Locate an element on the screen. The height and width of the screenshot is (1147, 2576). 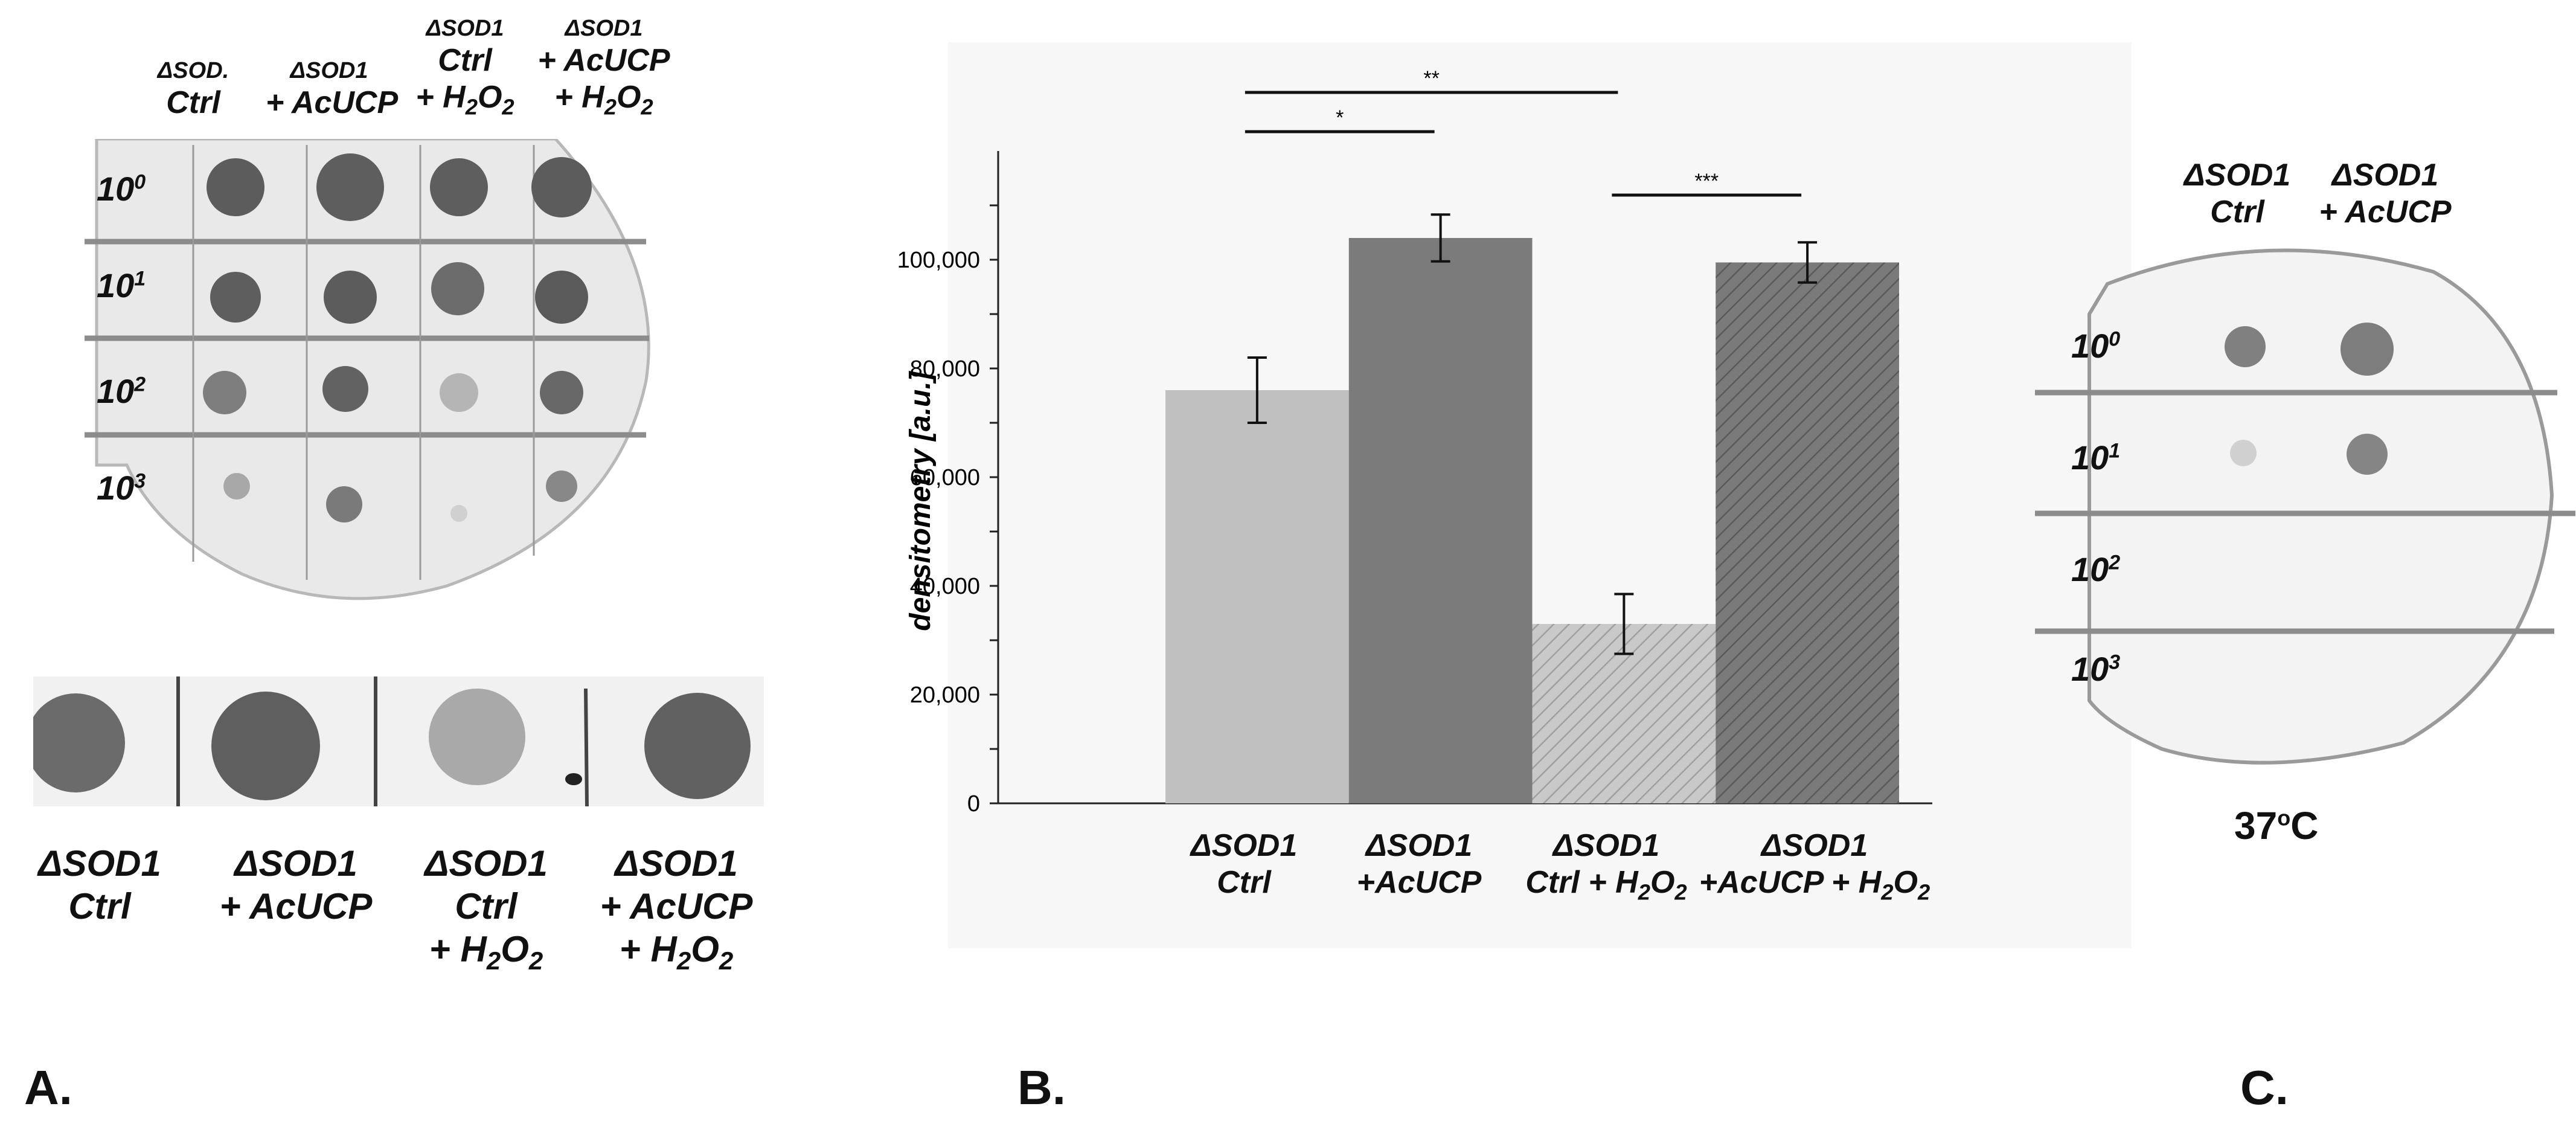
x-category-label-text: Ctrl + H2O2 is located at coordinates (1606, 885).